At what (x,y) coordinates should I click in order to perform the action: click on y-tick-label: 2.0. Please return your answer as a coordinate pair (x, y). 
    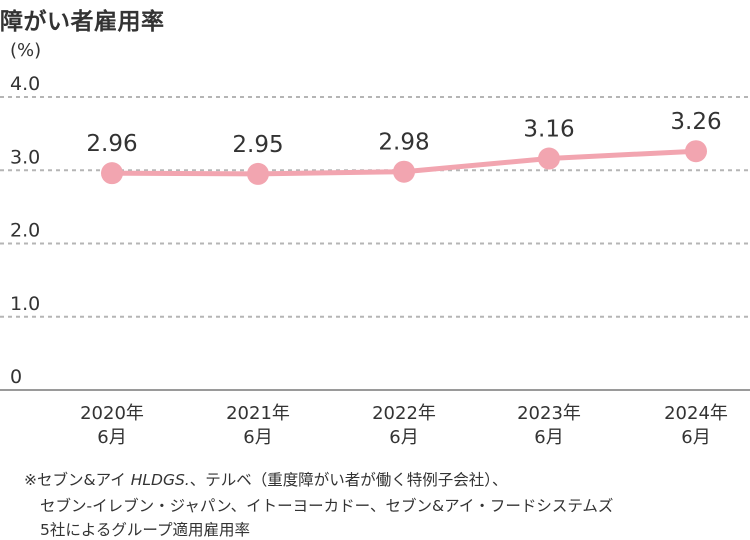
    Looking at the image, I should click on (25, 231).